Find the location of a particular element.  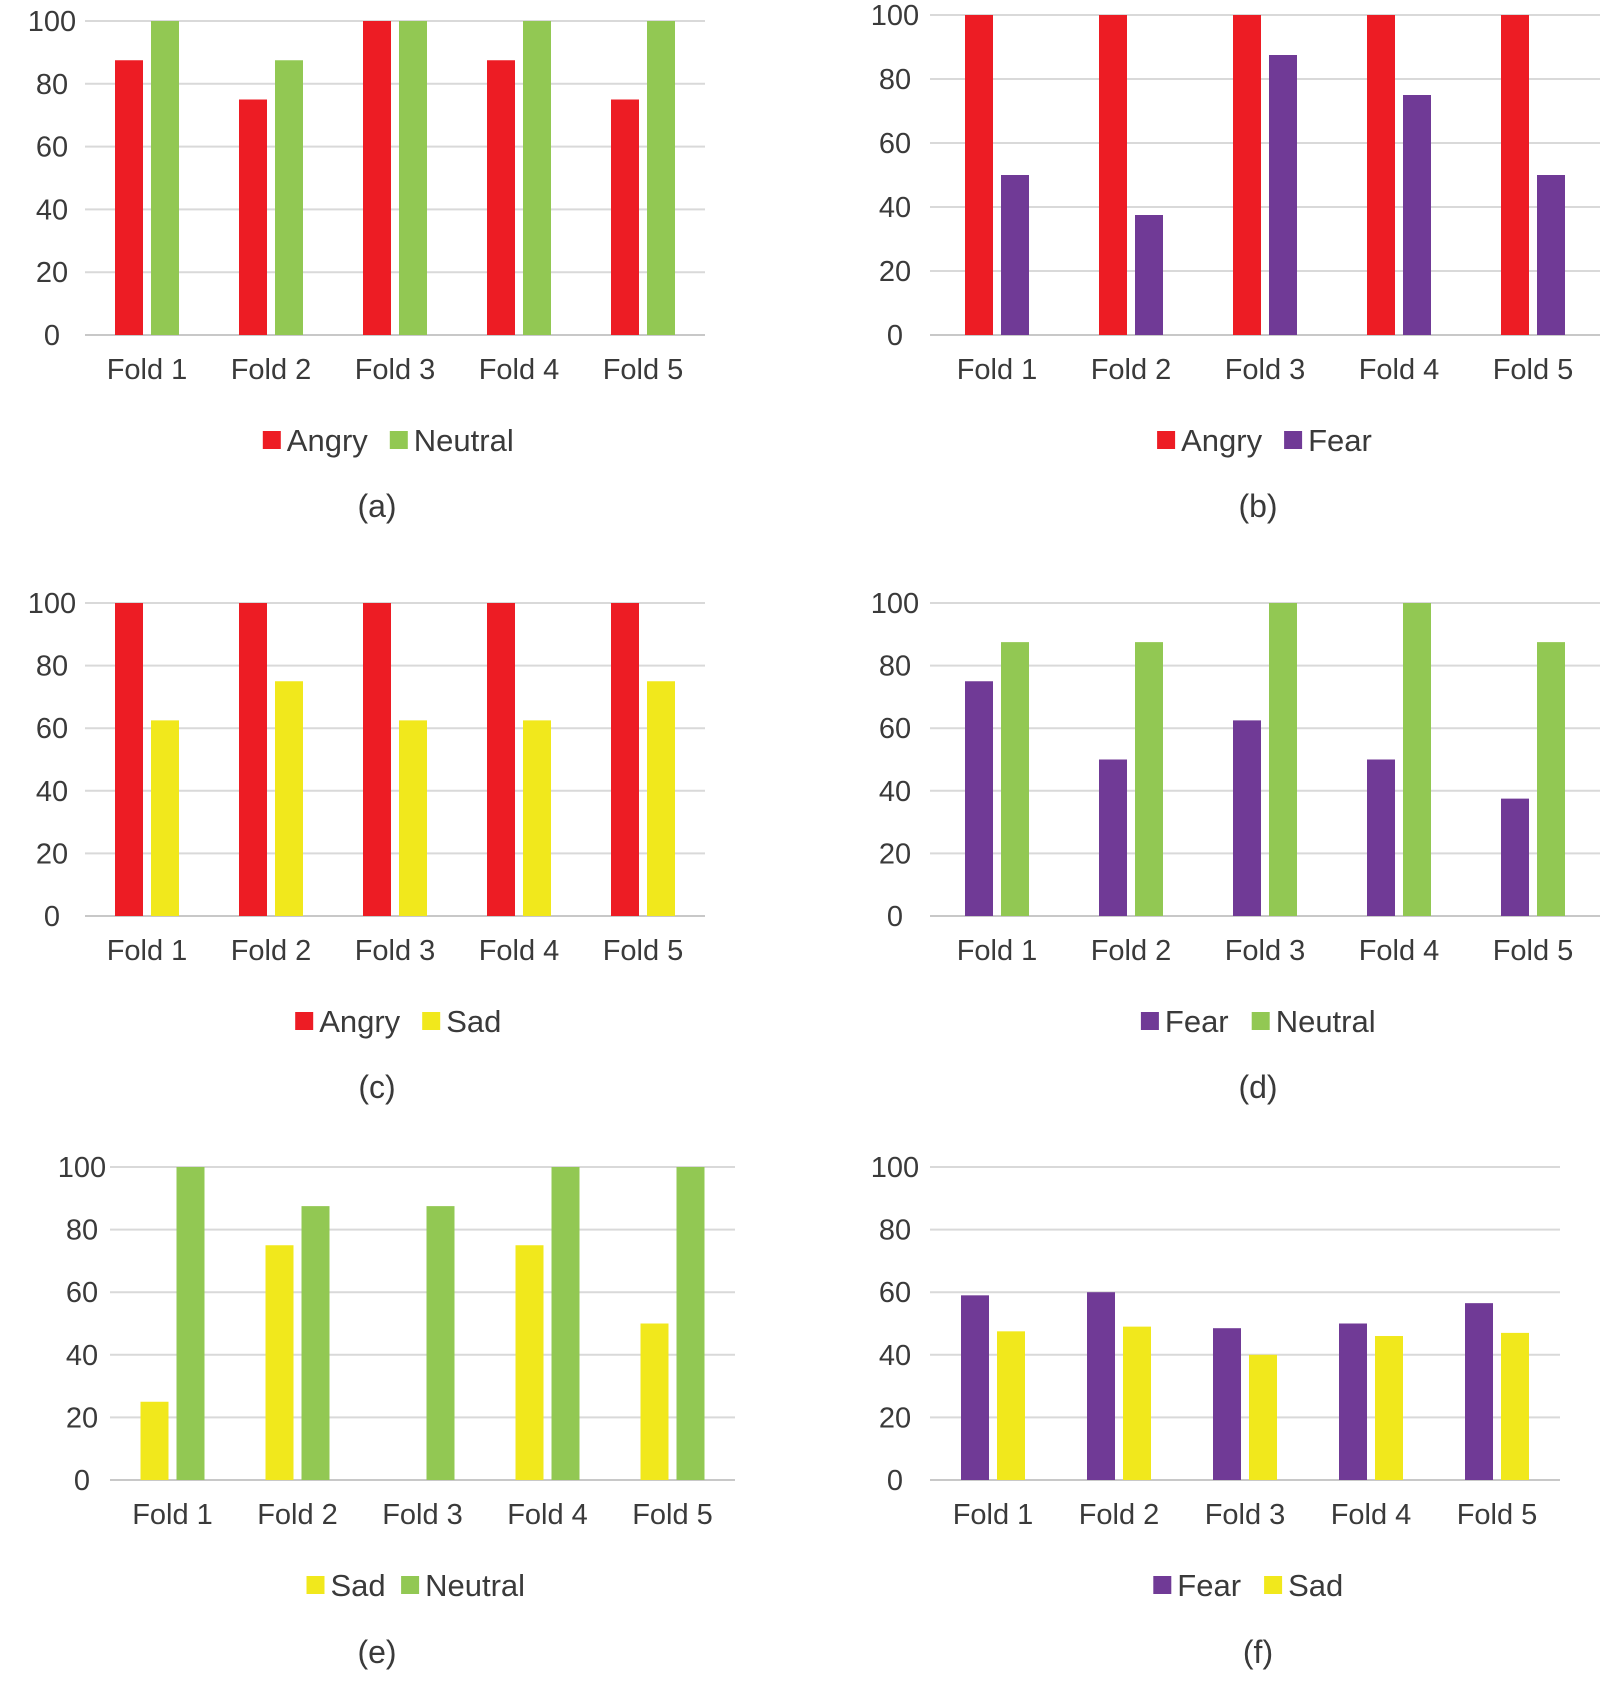

legend-label-fear: Fear is located at coordinates (1209, 1585).